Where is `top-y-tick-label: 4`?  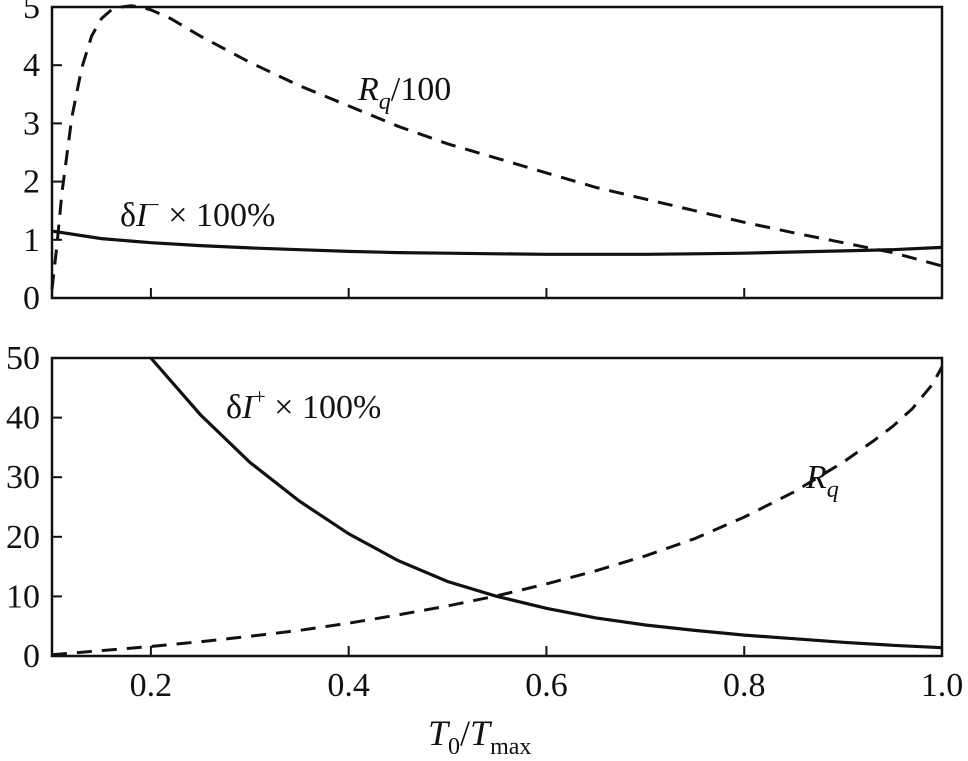
top-y-tick-label: 4 is located at coordinates (31, 65).